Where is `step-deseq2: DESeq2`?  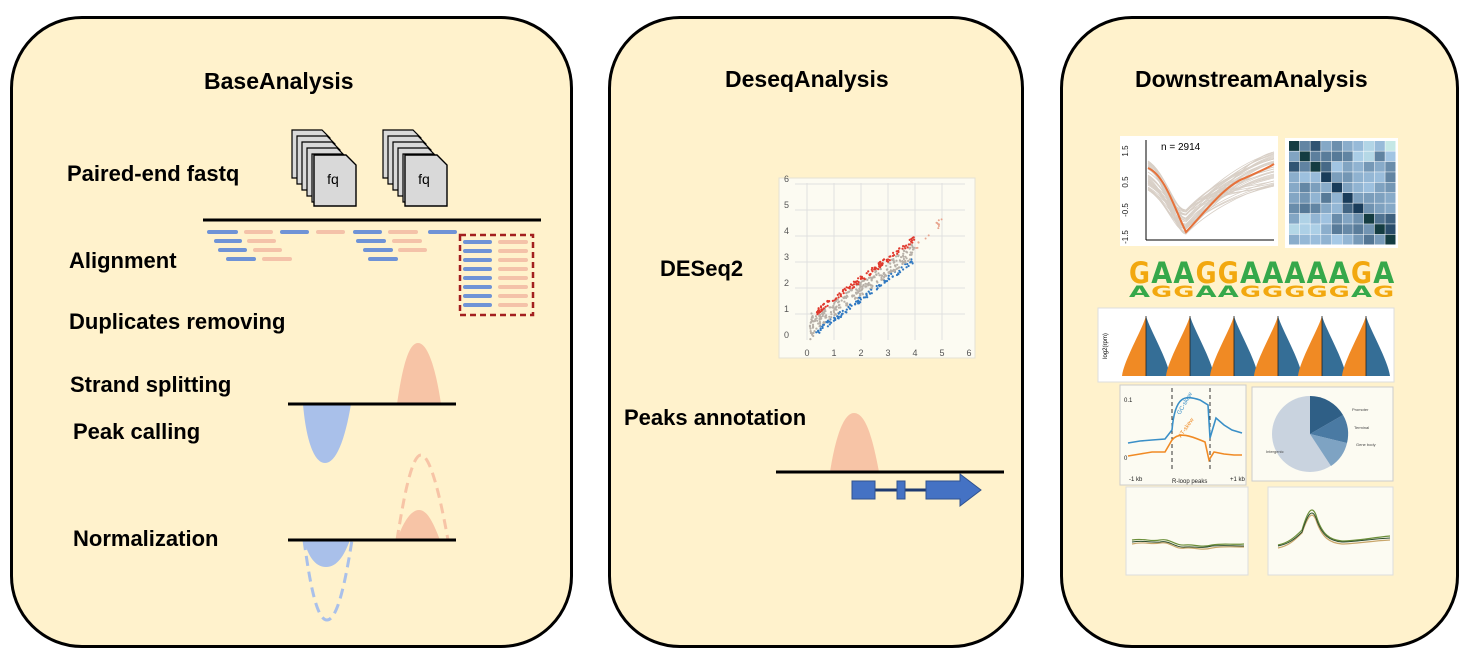
step-deseq2: DESeq2 is located at coordinates (702, 268).